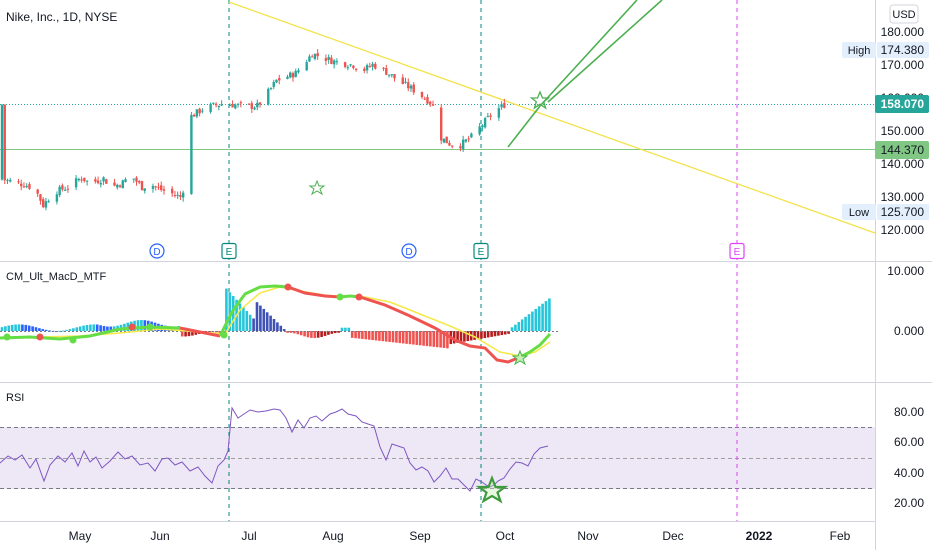  I want to click on event-marker-earnings-2: E, so click(481, 251).